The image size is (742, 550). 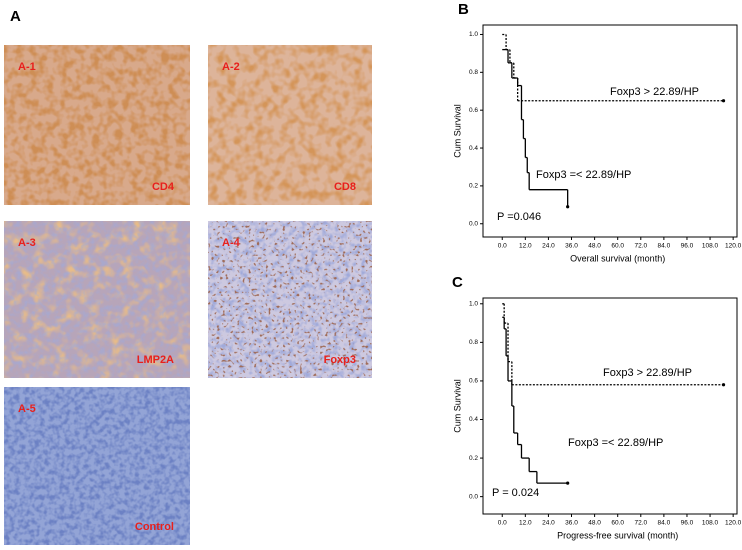 I want to click on image-id: A-3, so click(x=27, y=243).